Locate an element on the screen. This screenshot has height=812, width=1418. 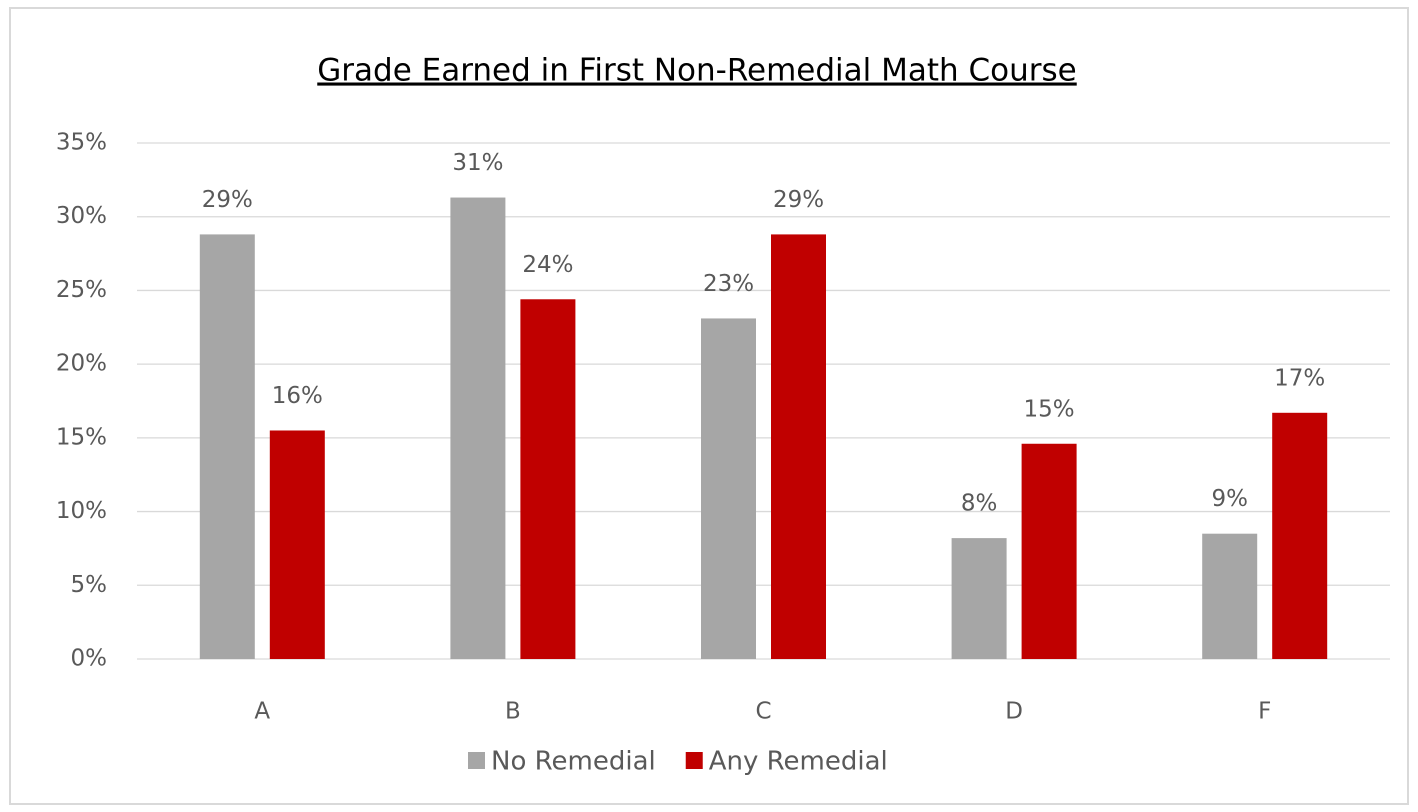
y-tick-label: 10% is located at coordinates (81, 511).